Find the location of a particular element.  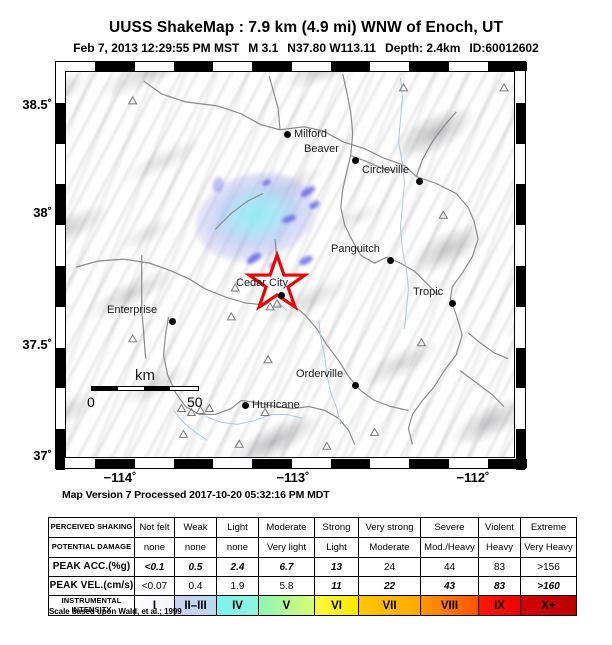

cell-peak-vel: <0.07 is located at coordinates (154, 586).